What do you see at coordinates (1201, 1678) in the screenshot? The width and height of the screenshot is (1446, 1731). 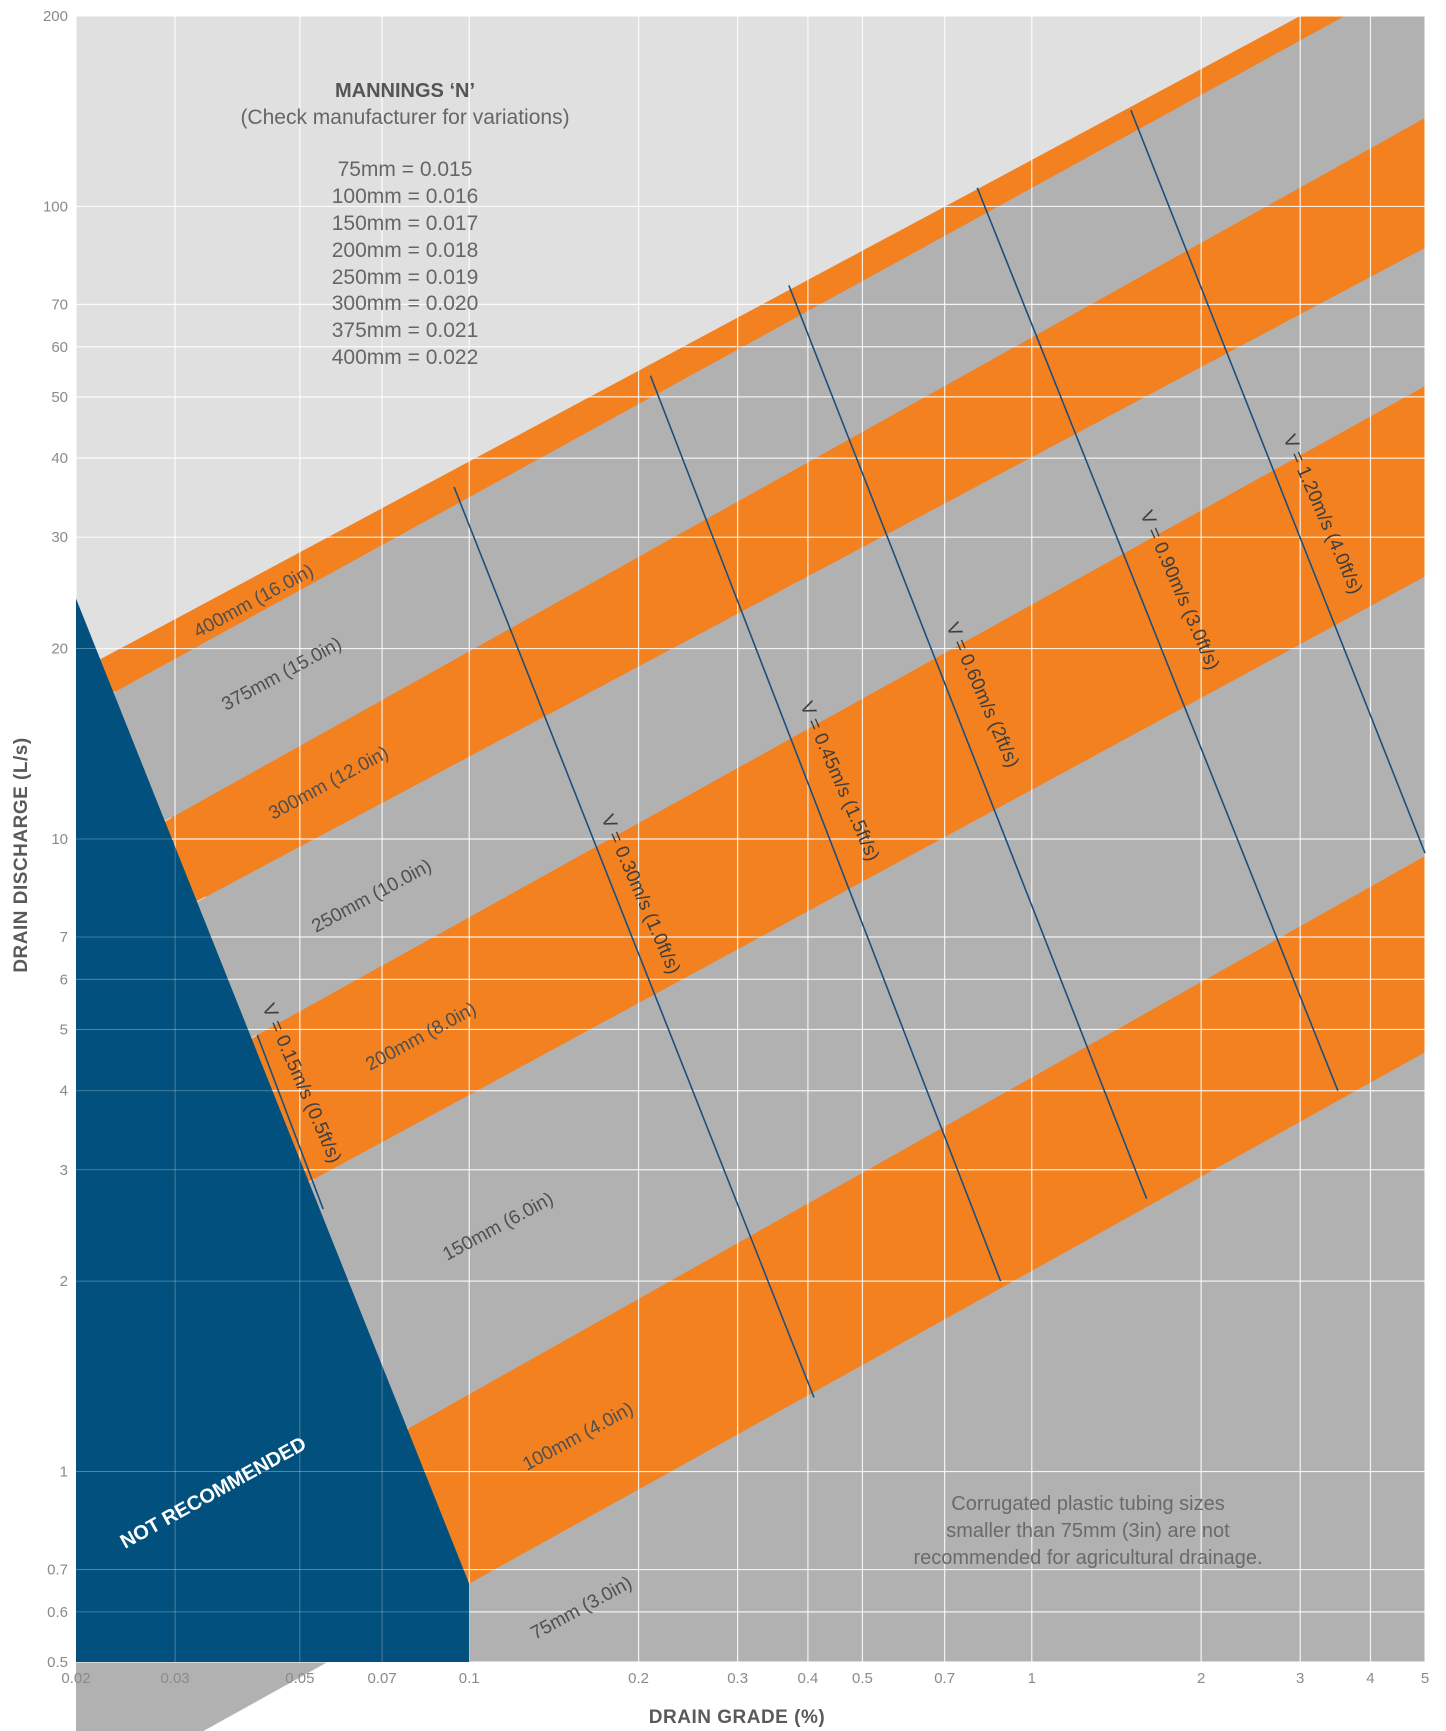 I see `x-tick-label: 2` at bounding box center [1201, 1678].